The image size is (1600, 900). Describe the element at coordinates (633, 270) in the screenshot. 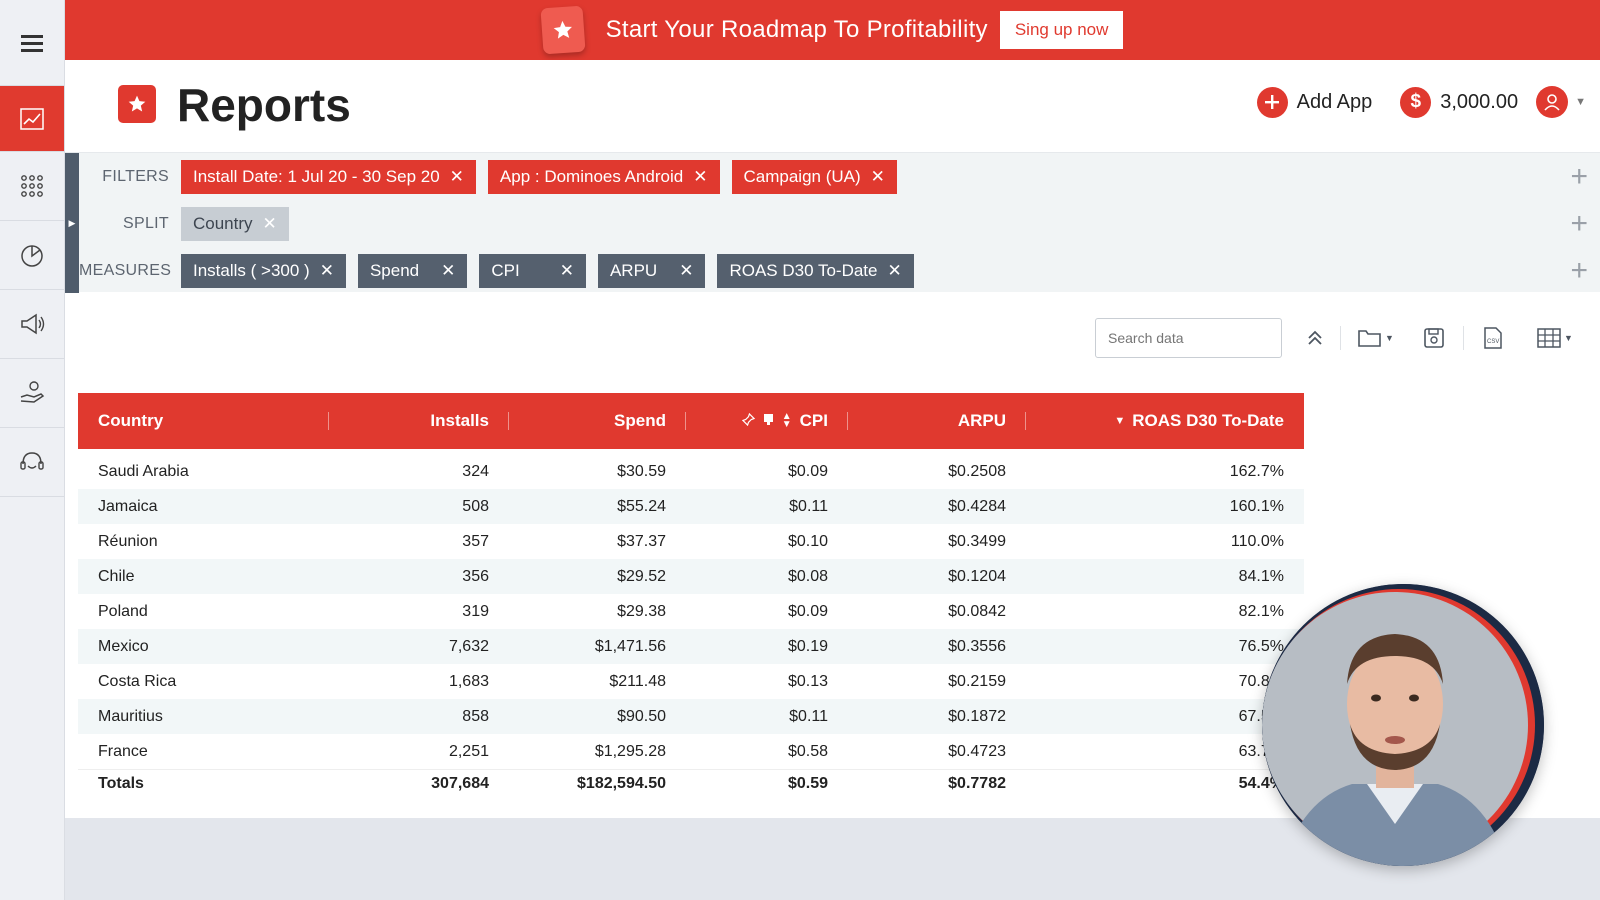

I see `chip-label: ARPU` at that location.